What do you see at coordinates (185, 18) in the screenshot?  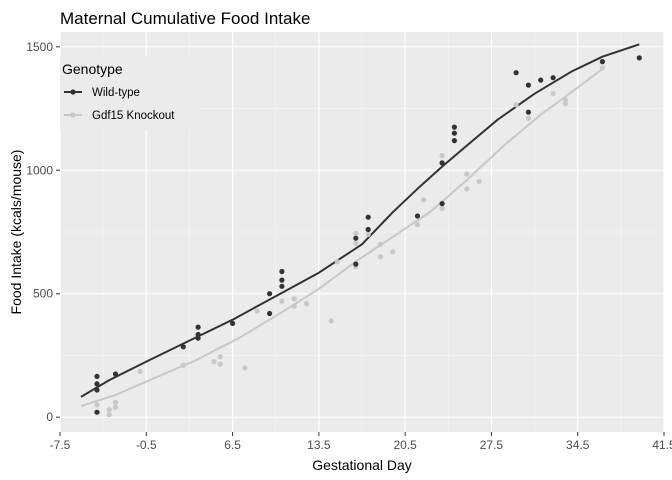 I see `chart-title: Maternal Cumulative Food Intake` at bounding box center [185, 18].